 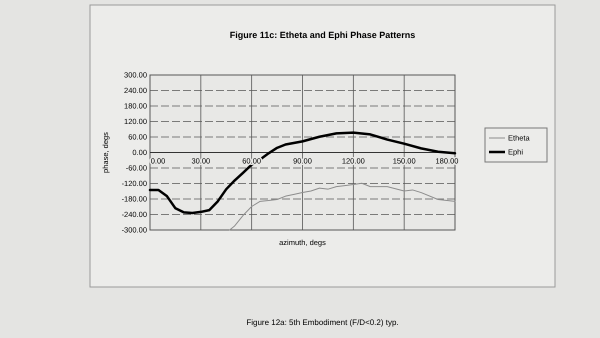 I want to click on caption: Figure 12a: 5th Embodiment (F/D<0.2) typ., so click(x=322, y=322).